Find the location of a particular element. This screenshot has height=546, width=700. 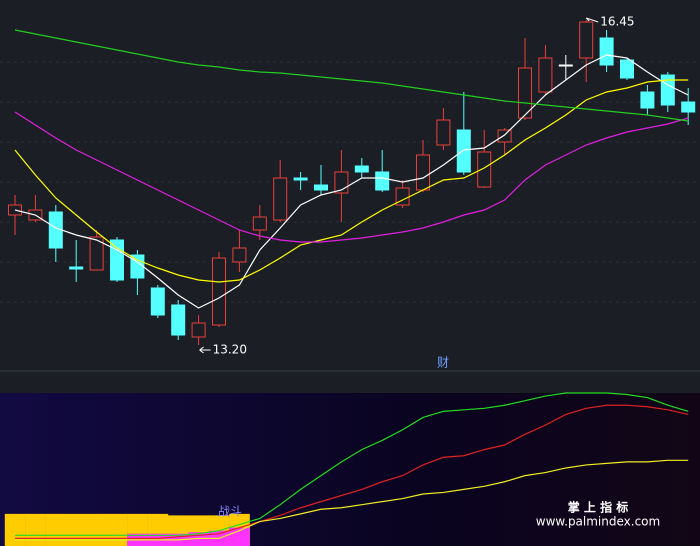

line is located at coordinates (352, 500).